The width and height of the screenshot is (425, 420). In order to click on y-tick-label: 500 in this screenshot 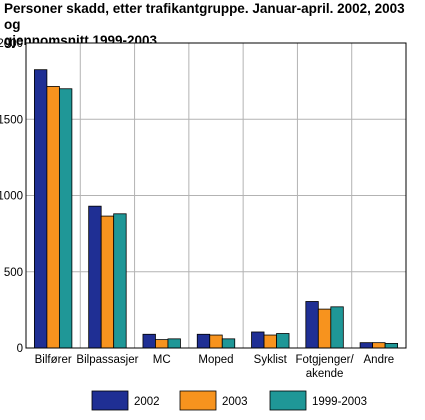, I will do `click(13, 273)`.